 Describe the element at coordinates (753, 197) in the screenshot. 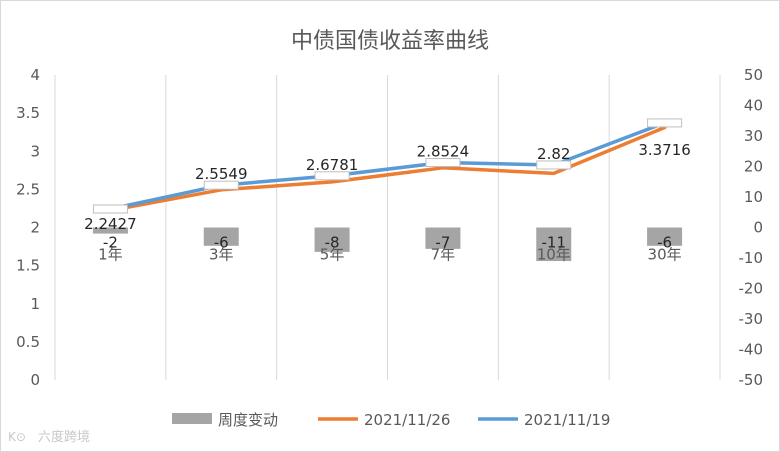

I see `right-axis-tick-label: 10` at that location.